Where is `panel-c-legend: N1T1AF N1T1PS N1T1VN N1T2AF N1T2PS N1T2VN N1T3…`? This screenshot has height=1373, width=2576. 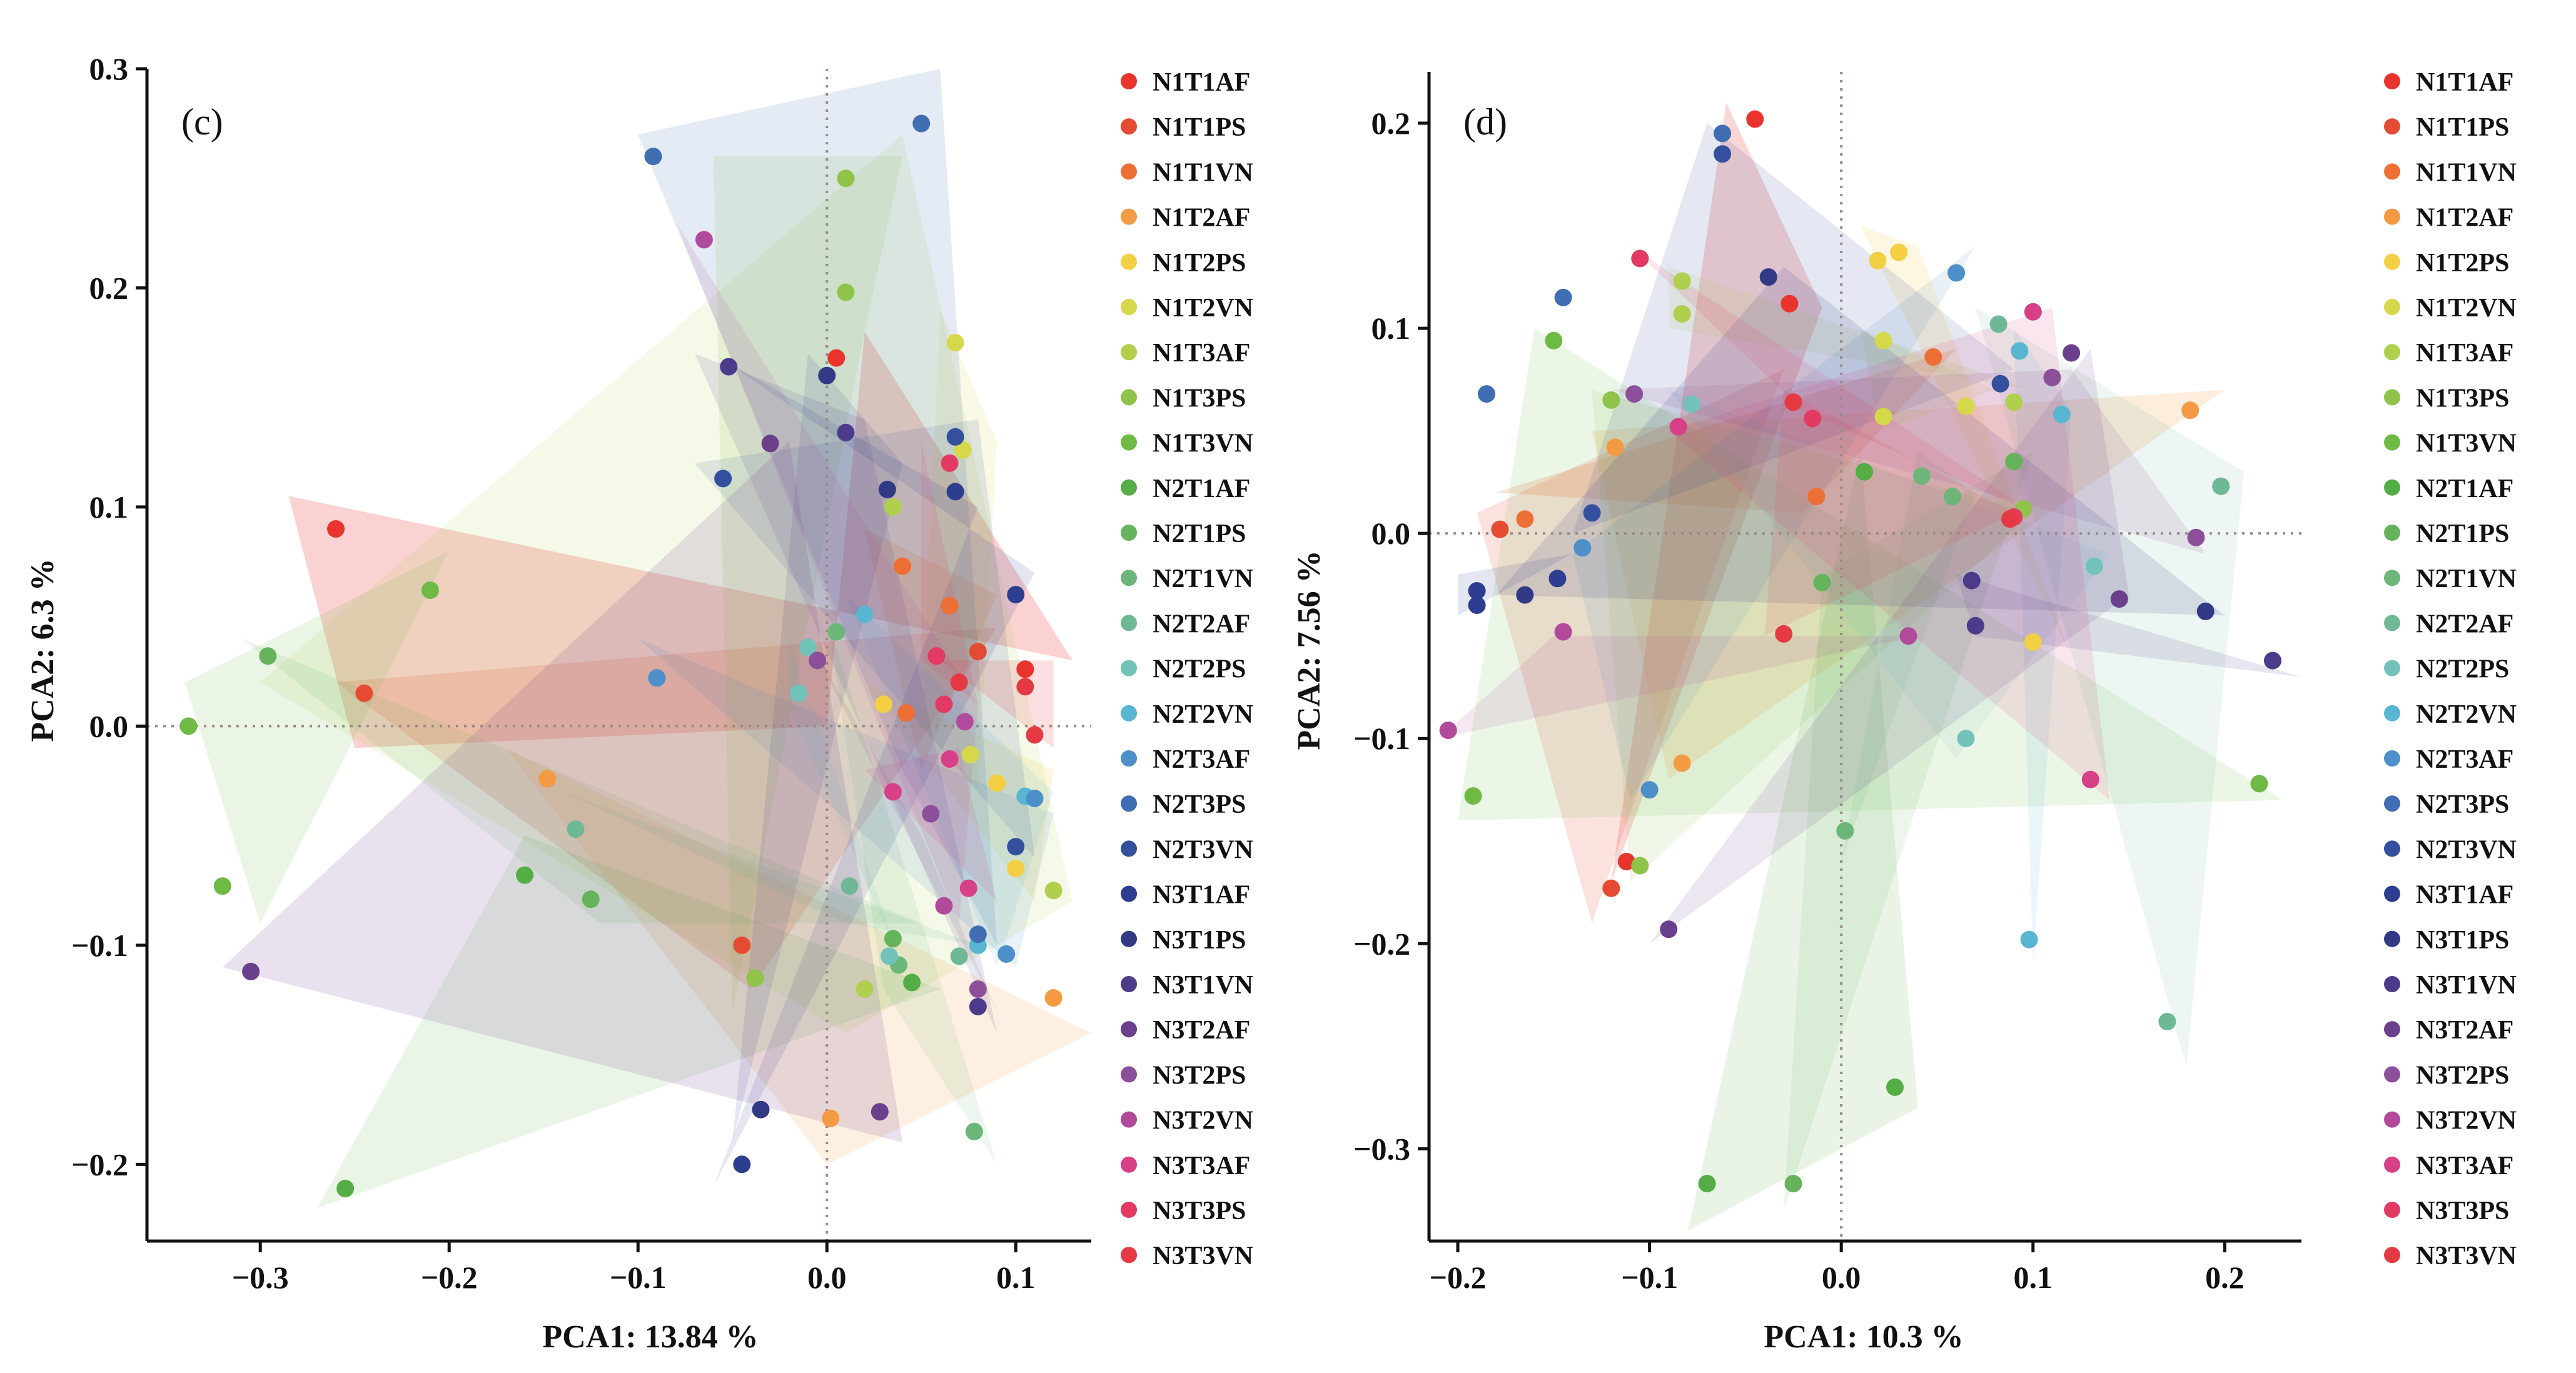 panel-c-legend: N1T1AF N1T1PS N1T1VN N1T2AF N1T2PS N1T2VN N1T3… is located at coordinates (1187, 669).